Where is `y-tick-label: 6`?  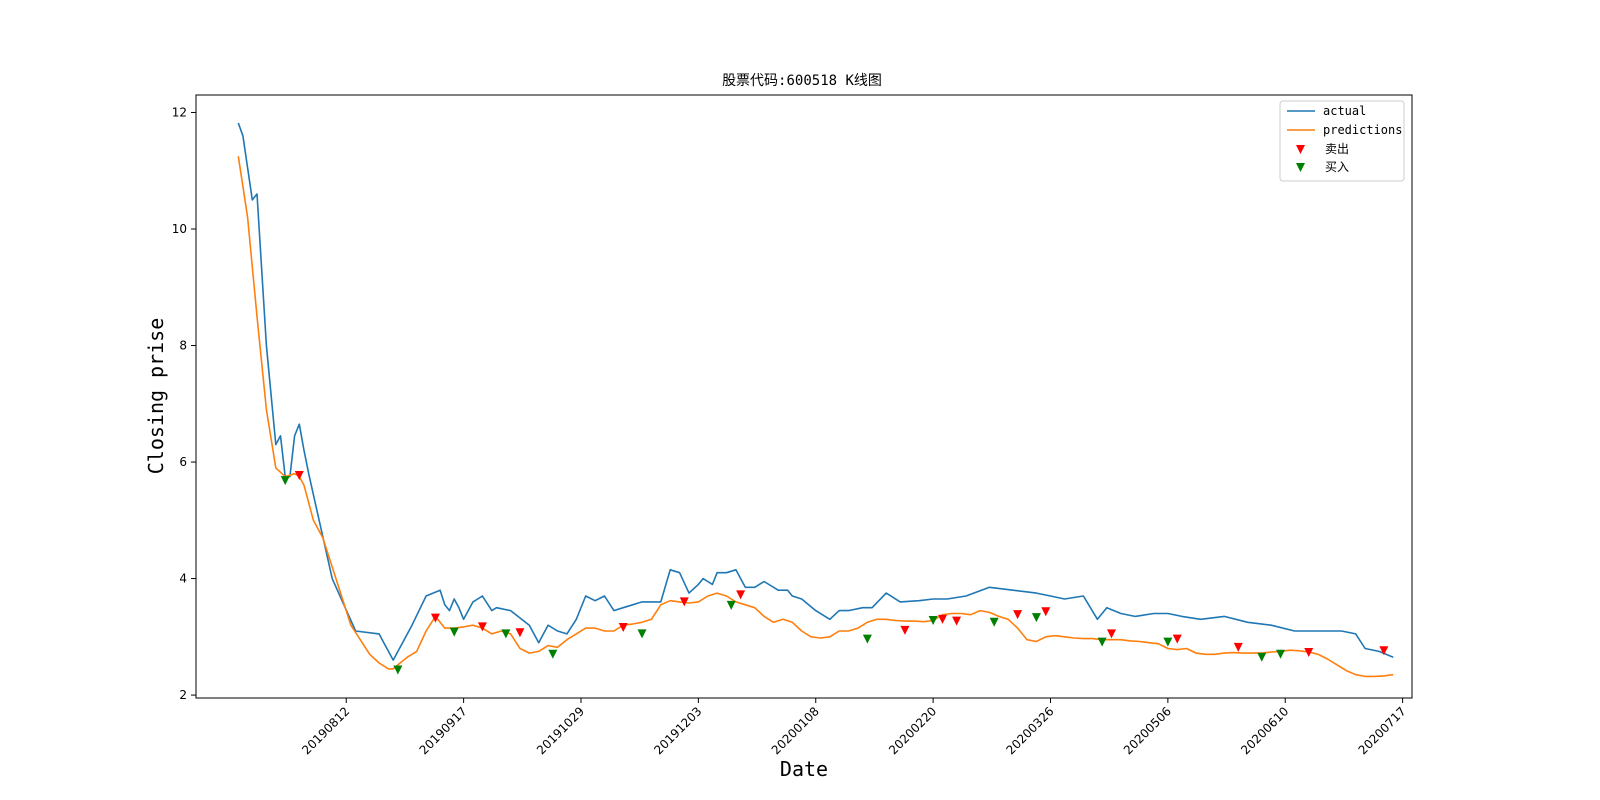
y-tick-label: 6 is located at coordinates (183, 462).